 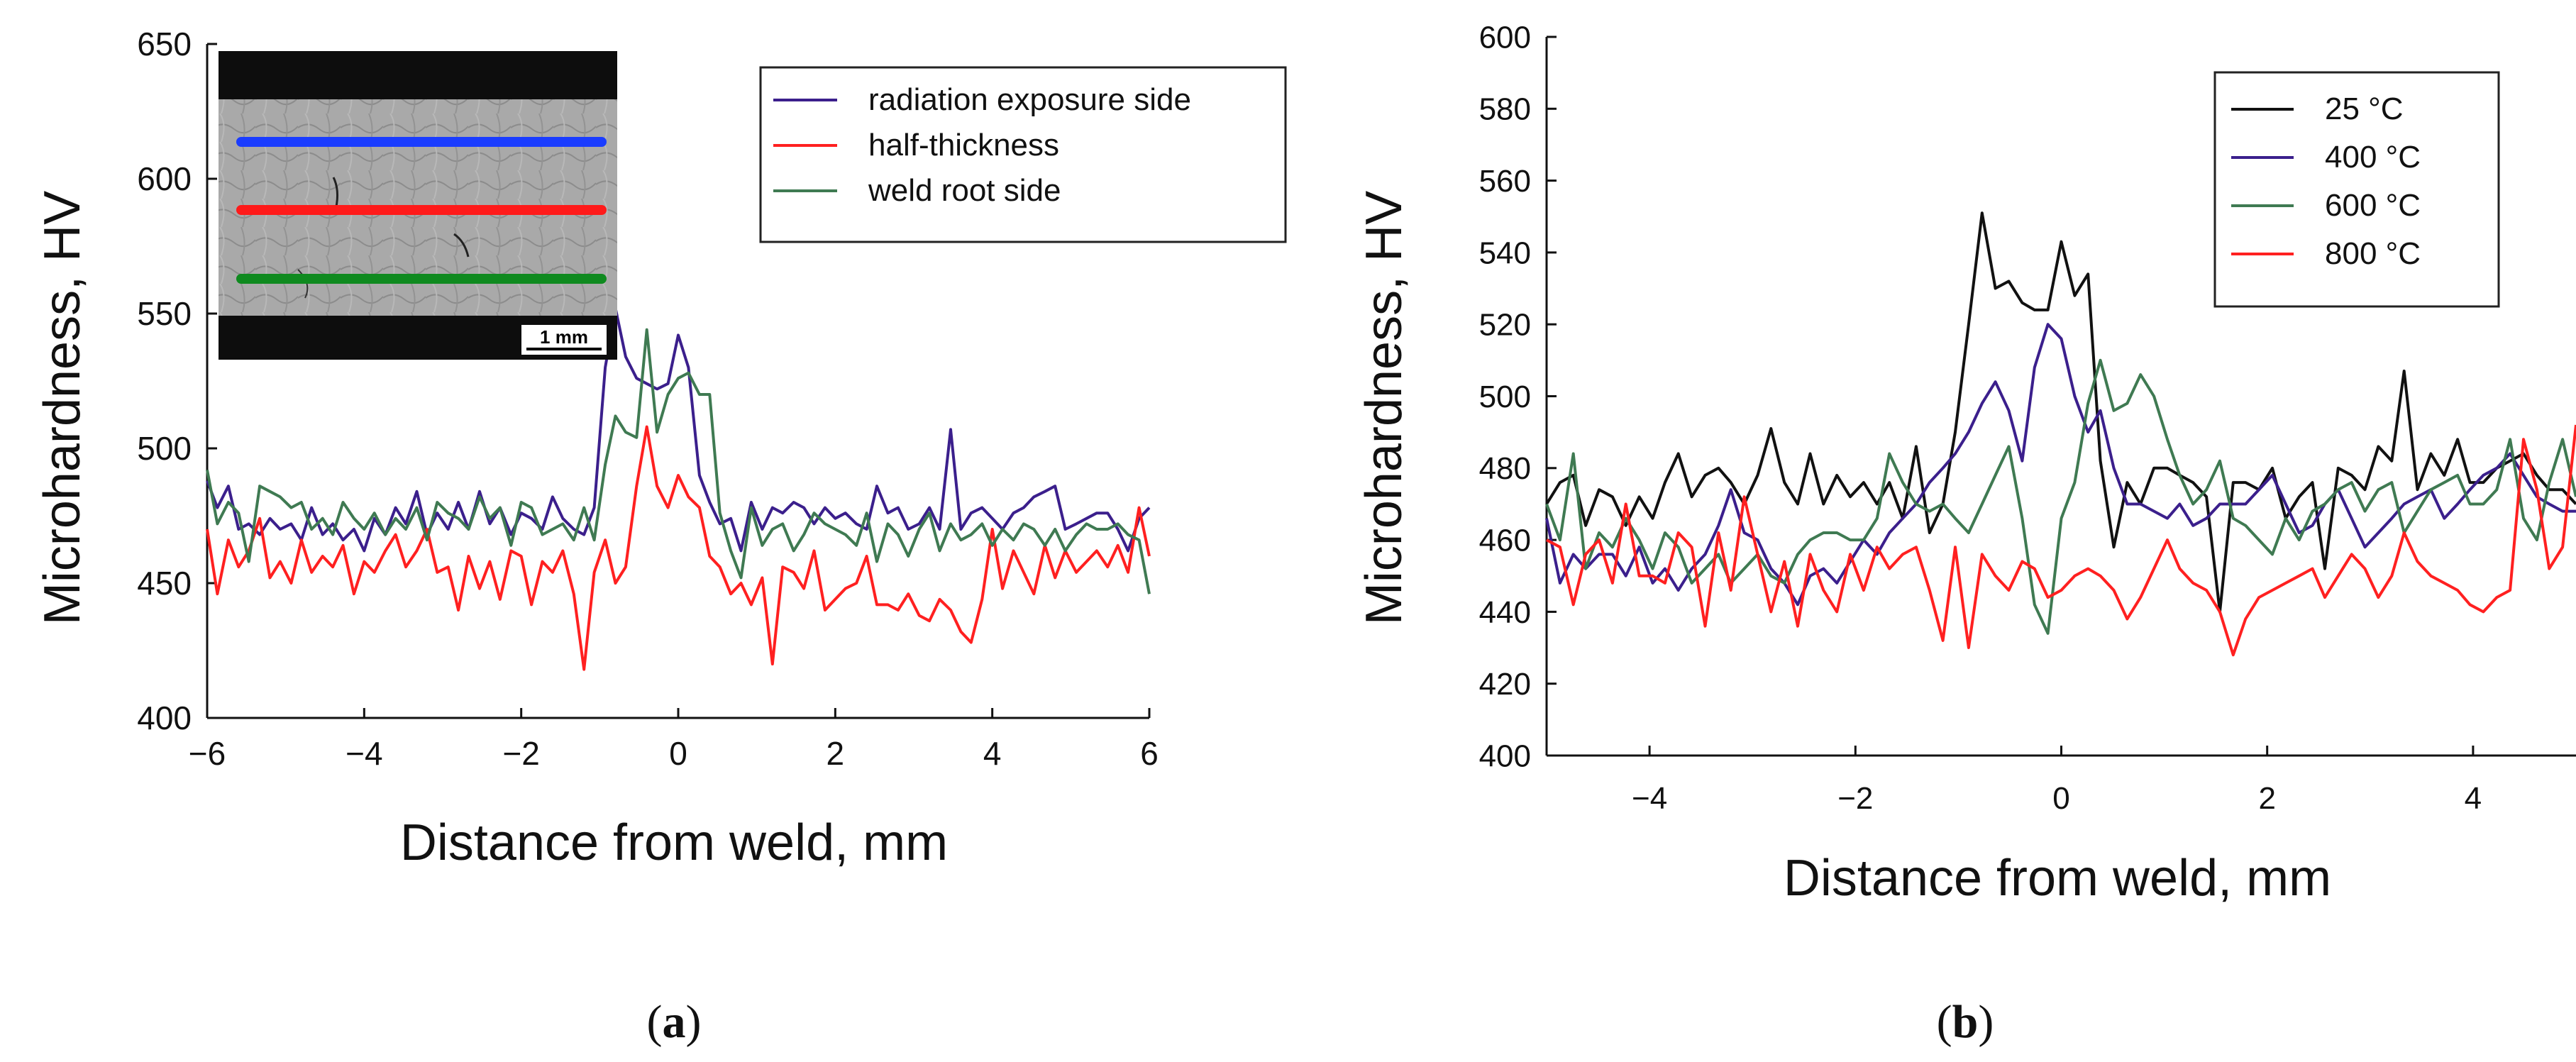 What do you see at coordinates (1505, 325) in the screenshot?
I see `y-tick-label: 520` at bounding box center [1505, 325].